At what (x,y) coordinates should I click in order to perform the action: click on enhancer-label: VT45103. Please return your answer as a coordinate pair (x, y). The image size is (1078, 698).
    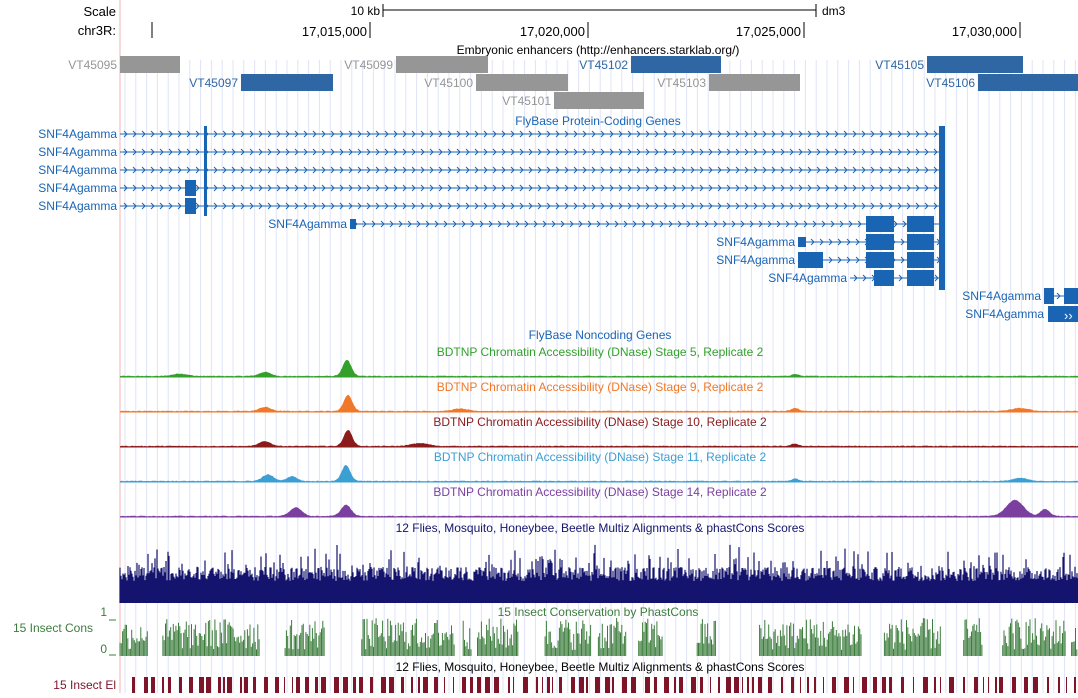
    Looking at the image, I should click on (681, 83).